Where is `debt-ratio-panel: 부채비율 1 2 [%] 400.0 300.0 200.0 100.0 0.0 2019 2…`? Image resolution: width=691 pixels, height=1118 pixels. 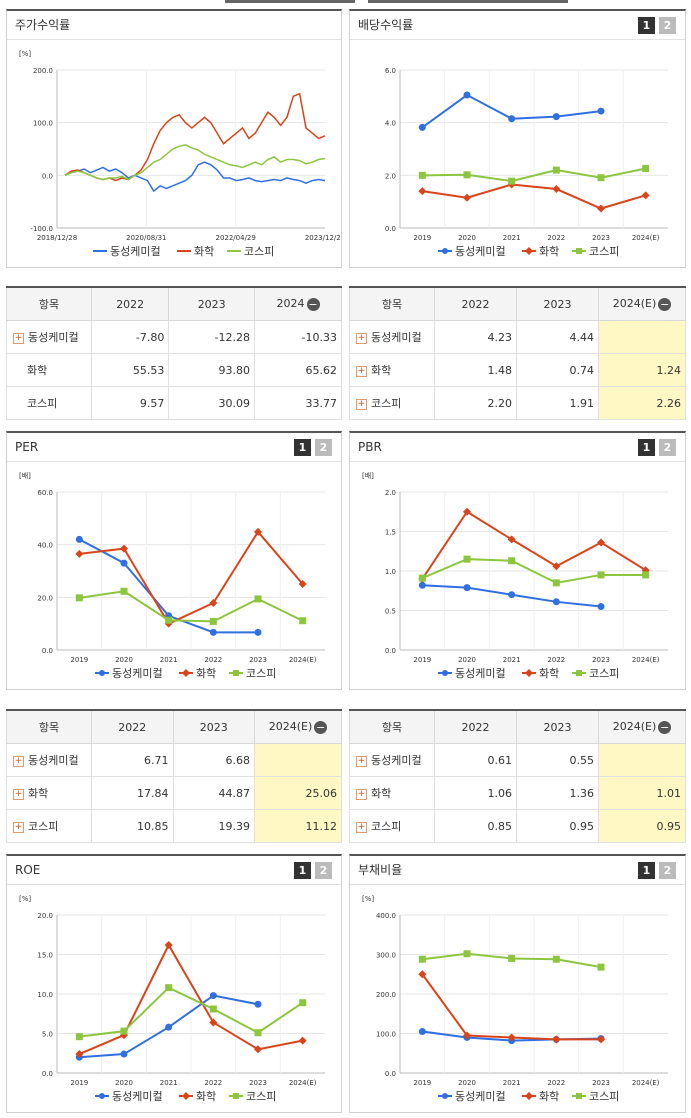 debt-ratio-panel: 부채비율 1 2 [%] 400.0 300.0 200.0 100.0 0.0 2019 2… is located at coordinates (517, 983).